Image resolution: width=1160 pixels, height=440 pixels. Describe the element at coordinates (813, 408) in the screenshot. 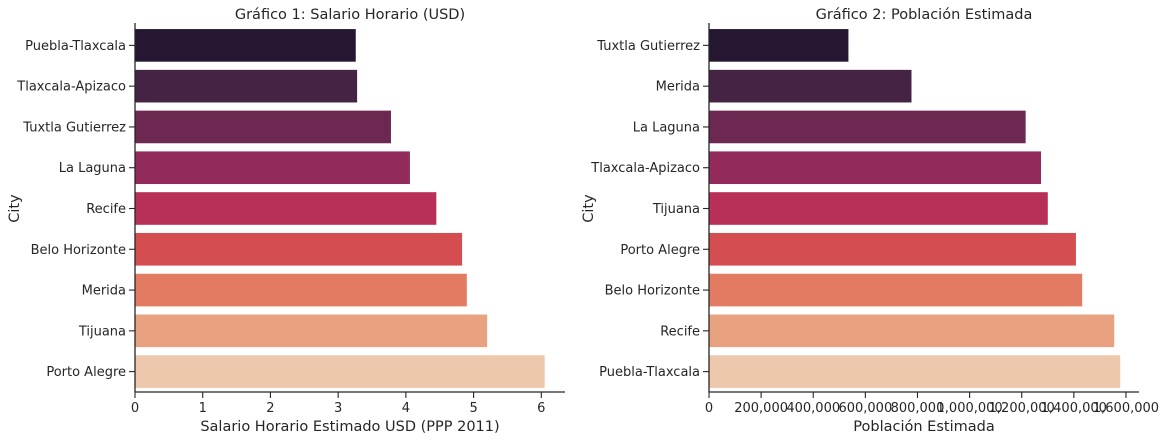

I see `x-tick-label: 400,000` at that location.